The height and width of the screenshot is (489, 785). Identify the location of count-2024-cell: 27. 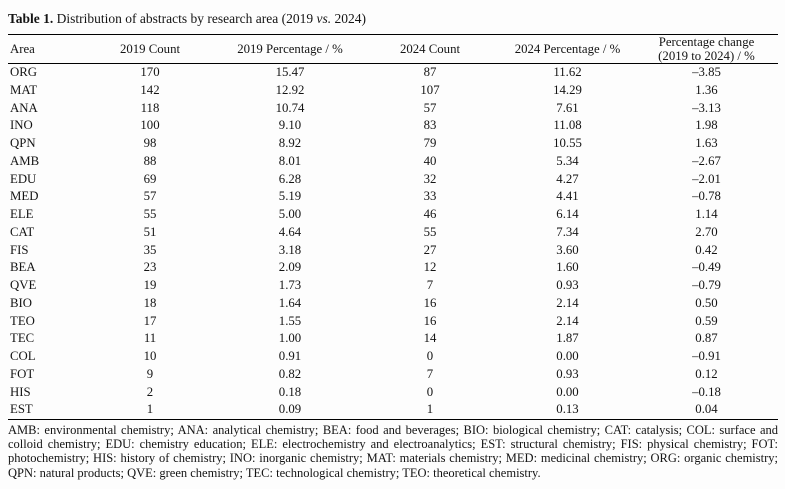
(430, 249).